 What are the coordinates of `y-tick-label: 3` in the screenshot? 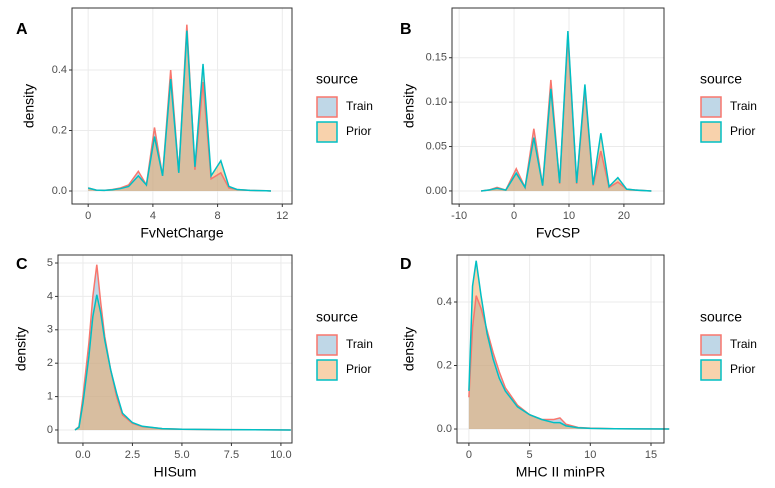 It's located at (50, 330).